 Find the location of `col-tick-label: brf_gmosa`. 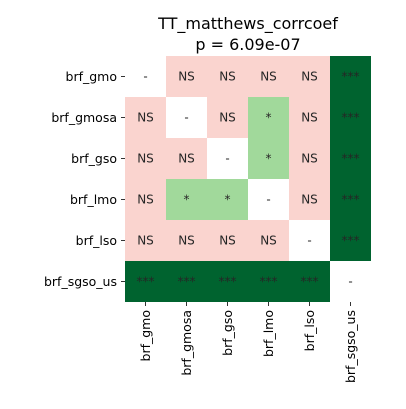

col-tick-label: brf_gmosa is located at coordinates (186, 343).